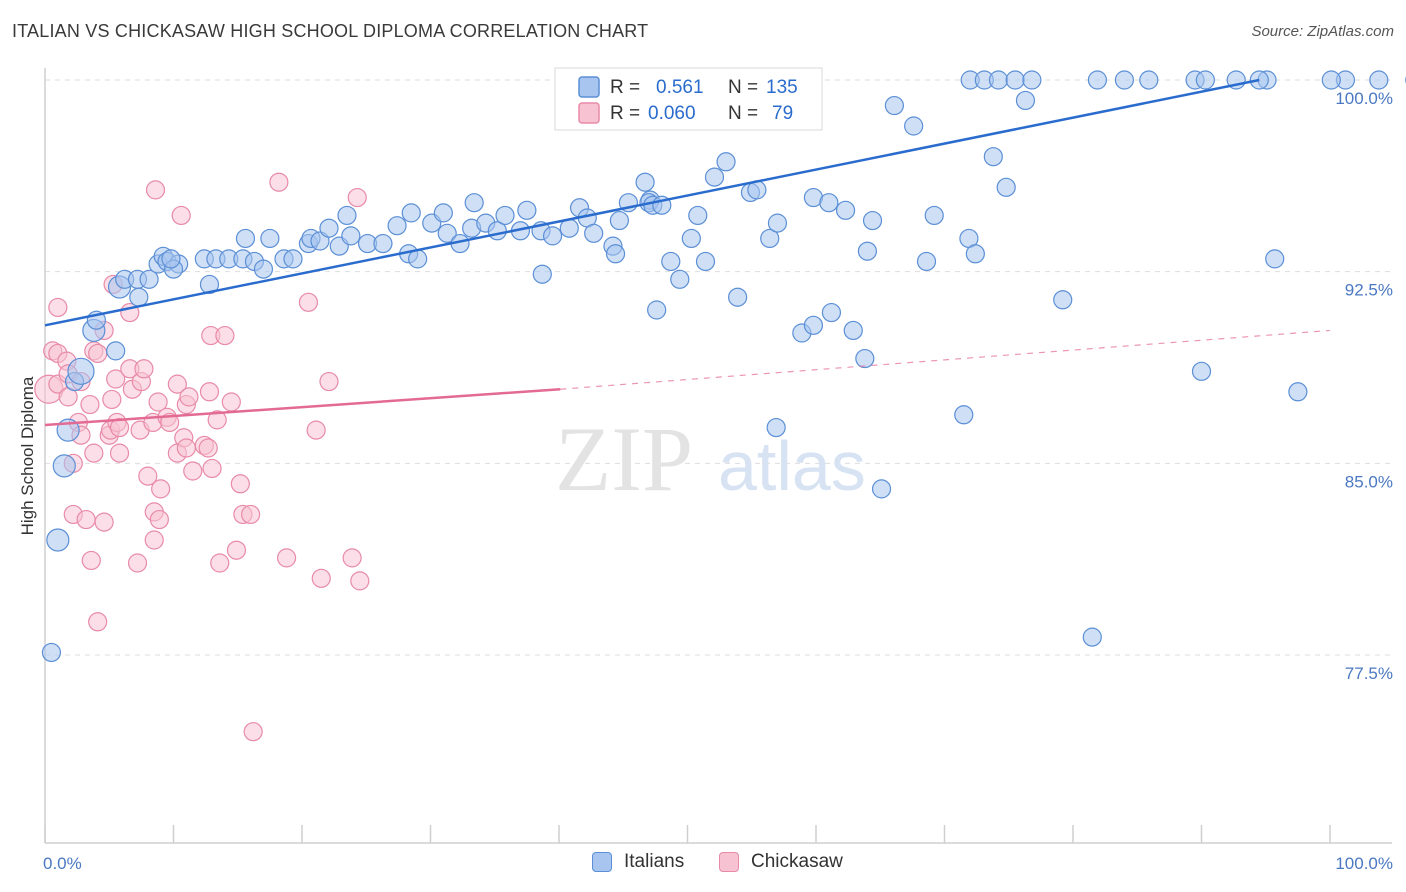 Image resolution: width=1406 pixels, height=892 pixels. Describe the element at coordinates (1369, 290) in the screenshot. I see `y-tick-label: 92.5%` at that location.